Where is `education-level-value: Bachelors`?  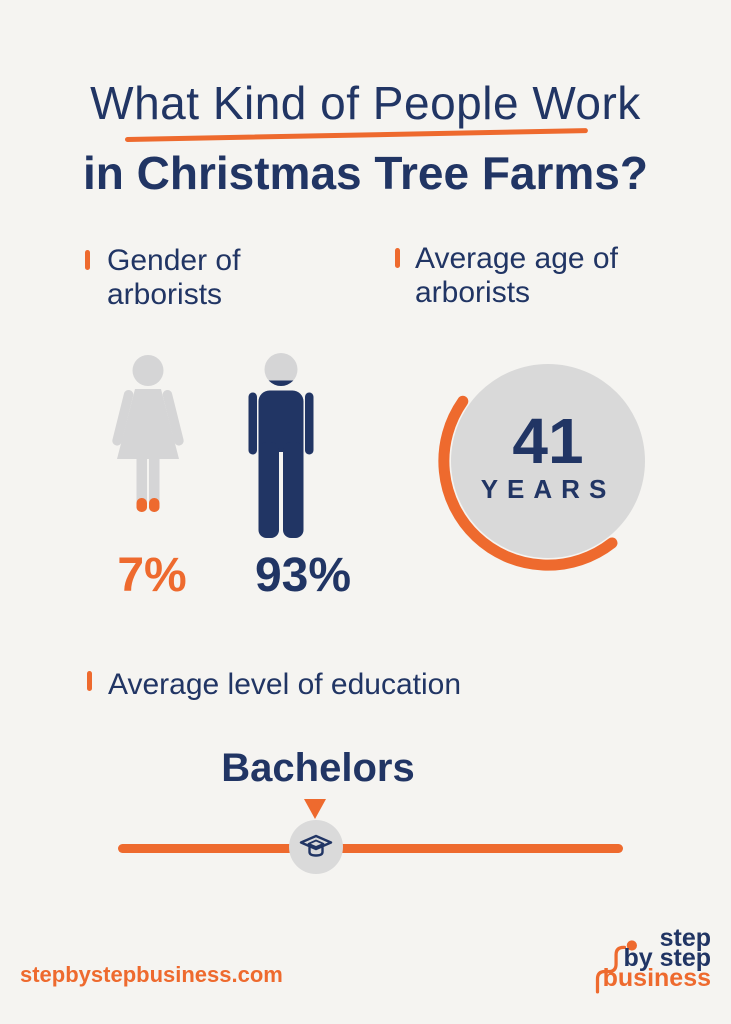 education-level-value: Bachelors is located at coordinates (318, 768).